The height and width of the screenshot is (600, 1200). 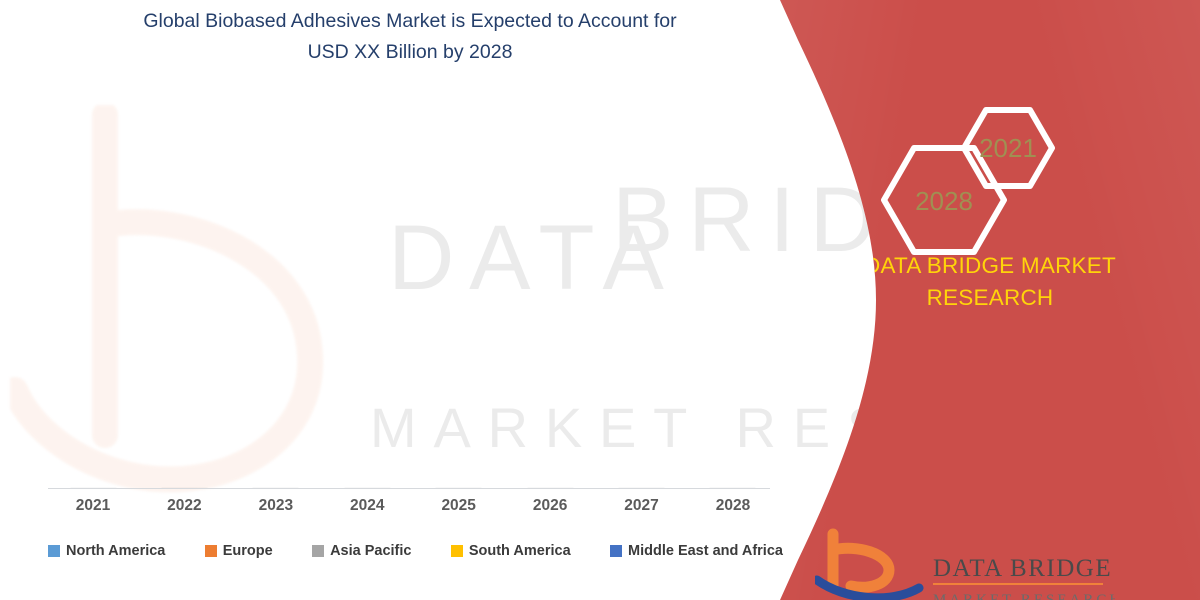 I want to click on legend-label: Asia Pacific, so click(x=371, y=551).